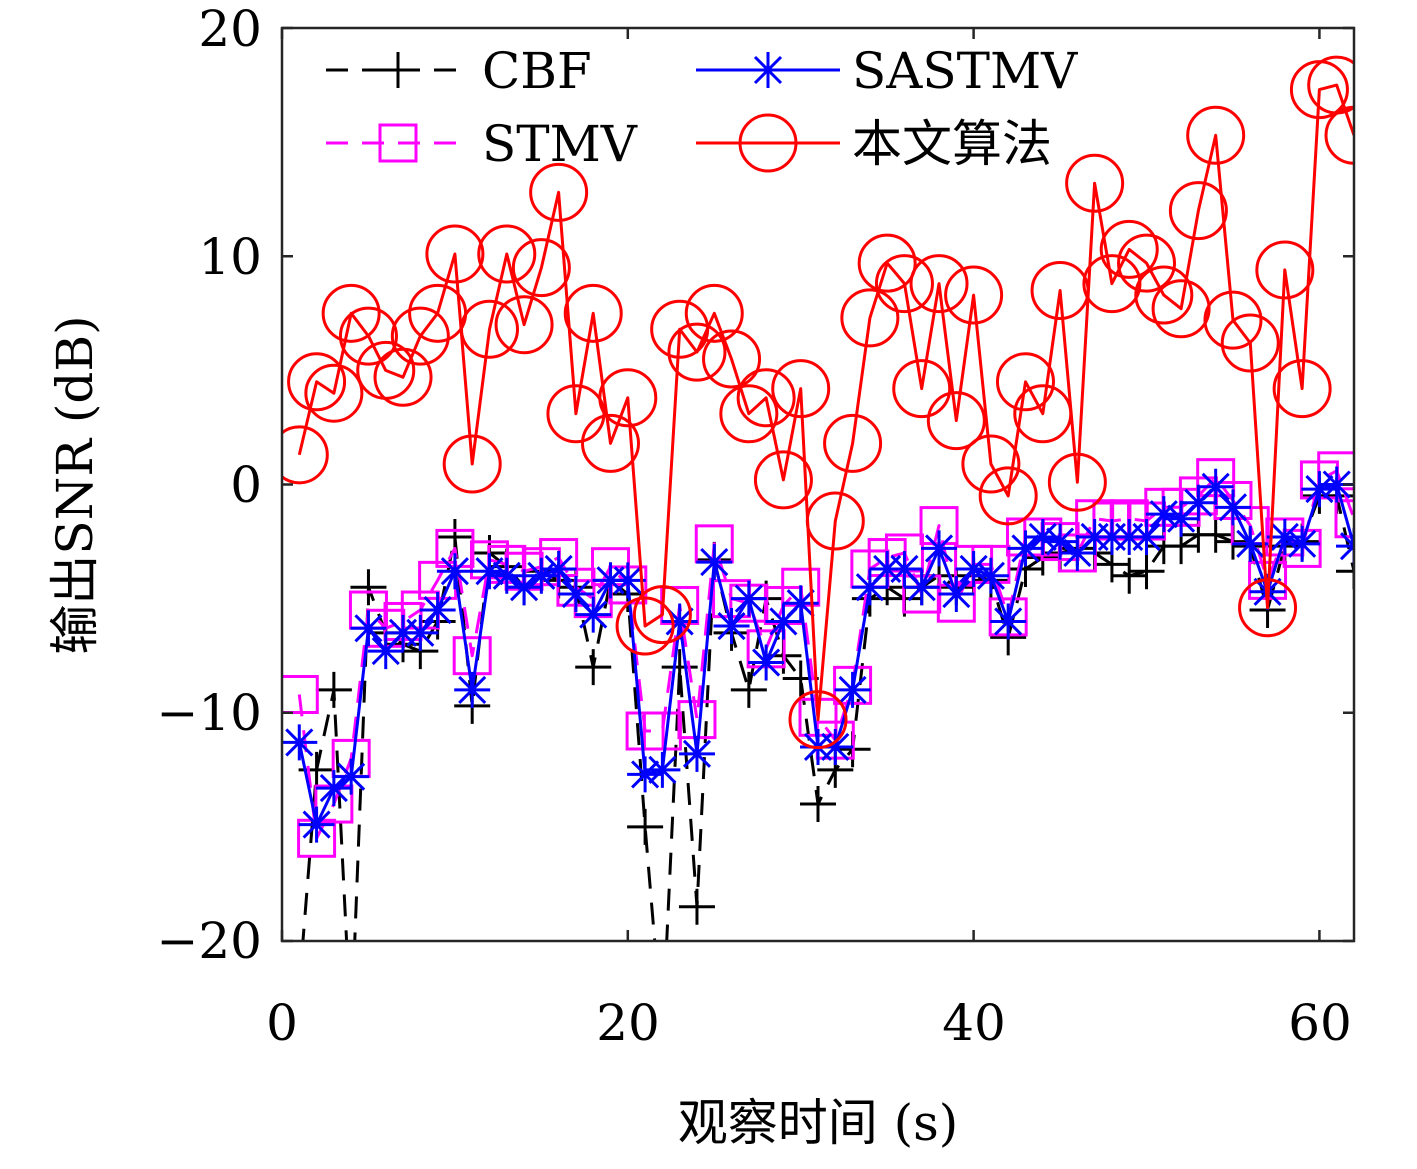  What do you see at coordinates (459, 71) in the screenshot?
I see `legend-entry-cbf: CBF` at bounding box center [459, 71].